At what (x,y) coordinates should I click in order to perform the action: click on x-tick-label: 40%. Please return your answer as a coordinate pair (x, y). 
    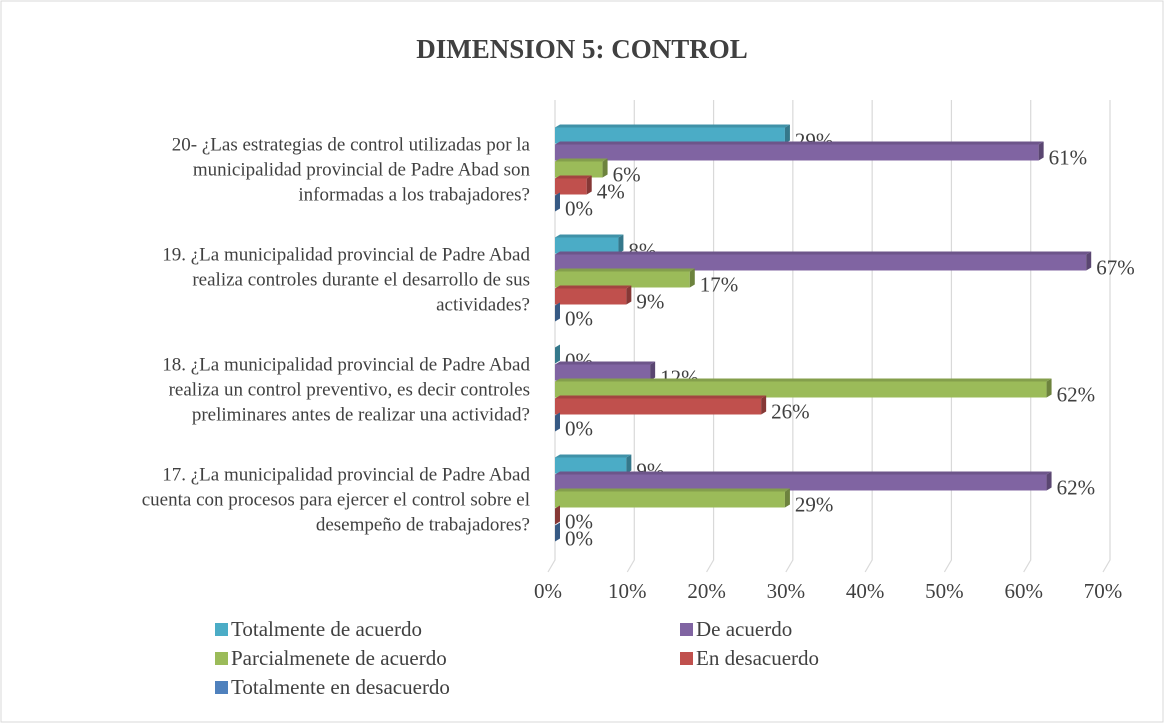
    Looking at the image, I should click on (865, 591).